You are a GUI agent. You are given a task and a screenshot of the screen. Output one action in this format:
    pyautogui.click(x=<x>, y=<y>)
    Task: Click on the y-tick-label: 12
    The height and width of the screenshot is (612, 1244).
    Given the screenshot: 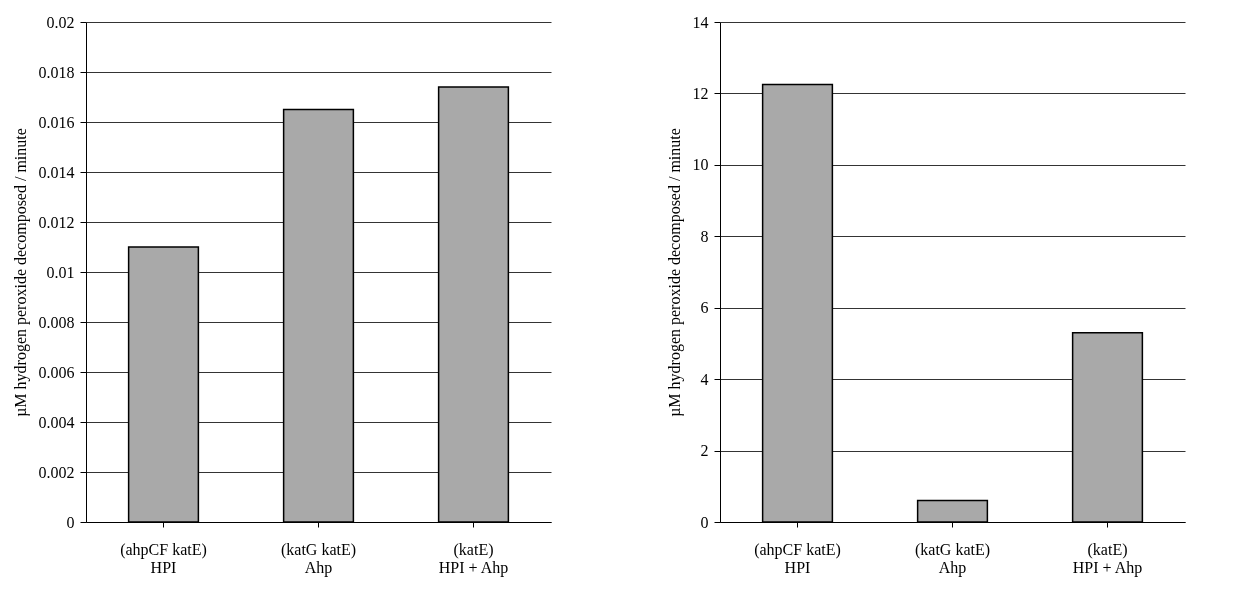 What is the action you would take?
    pyautogui.click(x=700, y=93)
    